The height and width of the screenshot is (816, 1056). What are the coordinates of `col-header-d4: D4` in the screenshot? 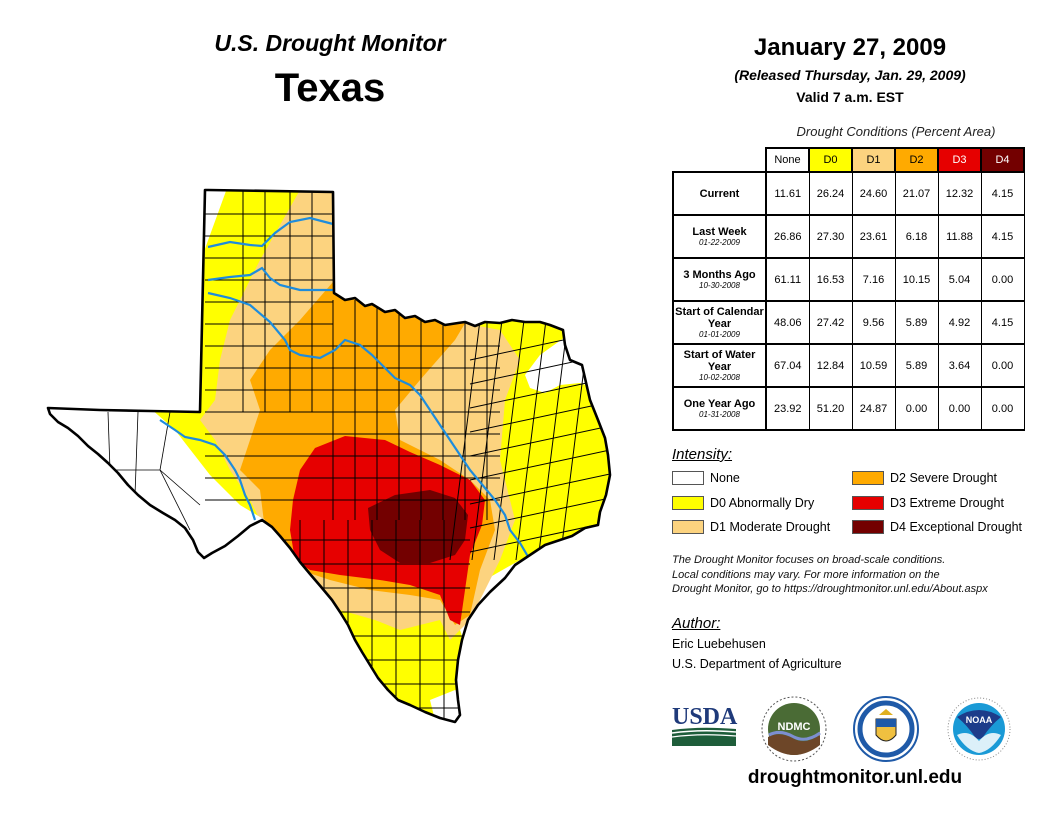 It's located at (1002, 160).